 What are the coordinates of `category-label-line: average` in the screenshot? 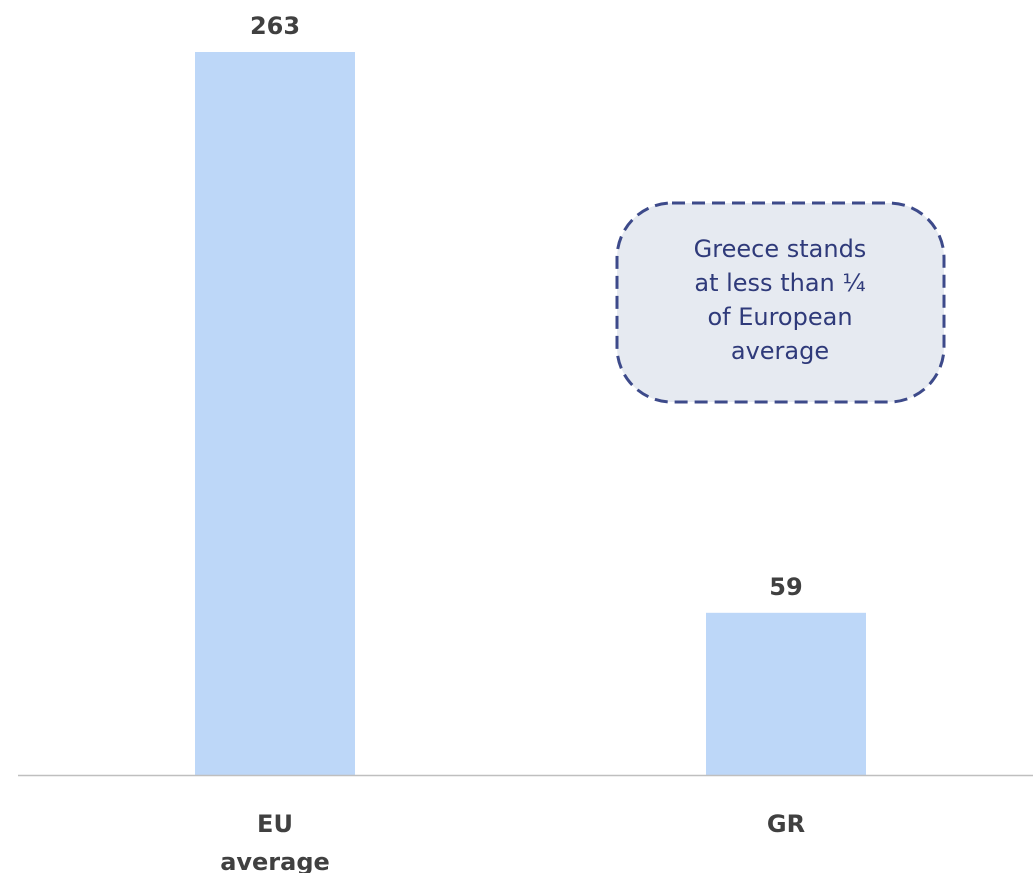 It's located at (275, 860).